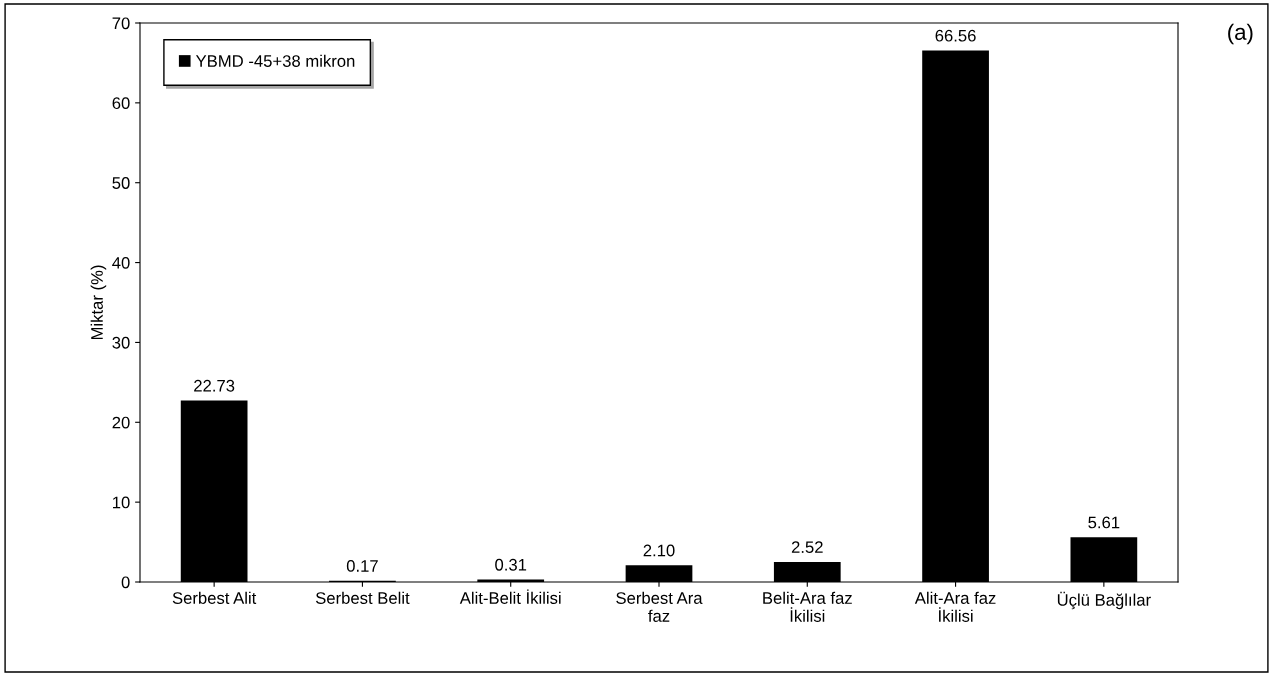 The width and height of the screenshot is (1273, 676). Describe the element at coordinates (121, 183) in the screenshot. I see `y-tick-label: 50` at that location.